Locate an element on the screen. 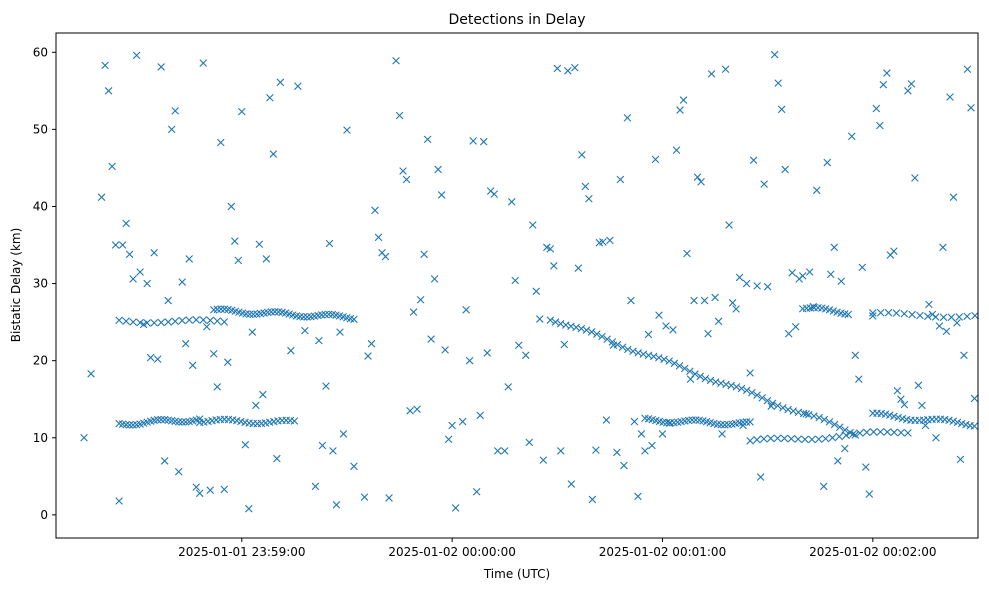  y-tick-label: 60 is located at coordinates (40, 52).